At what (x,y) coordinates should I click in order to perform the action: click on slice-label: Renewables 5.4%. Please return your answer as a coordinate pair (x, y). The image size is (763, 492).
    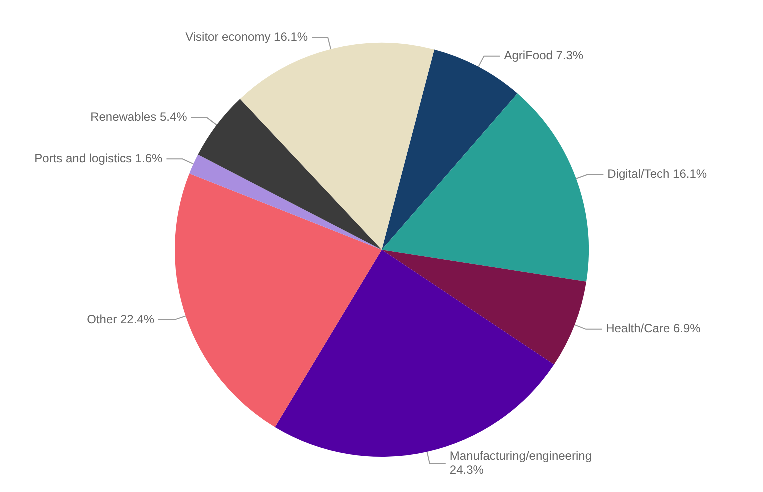
    Looking at the image, I should click on (139, 117).